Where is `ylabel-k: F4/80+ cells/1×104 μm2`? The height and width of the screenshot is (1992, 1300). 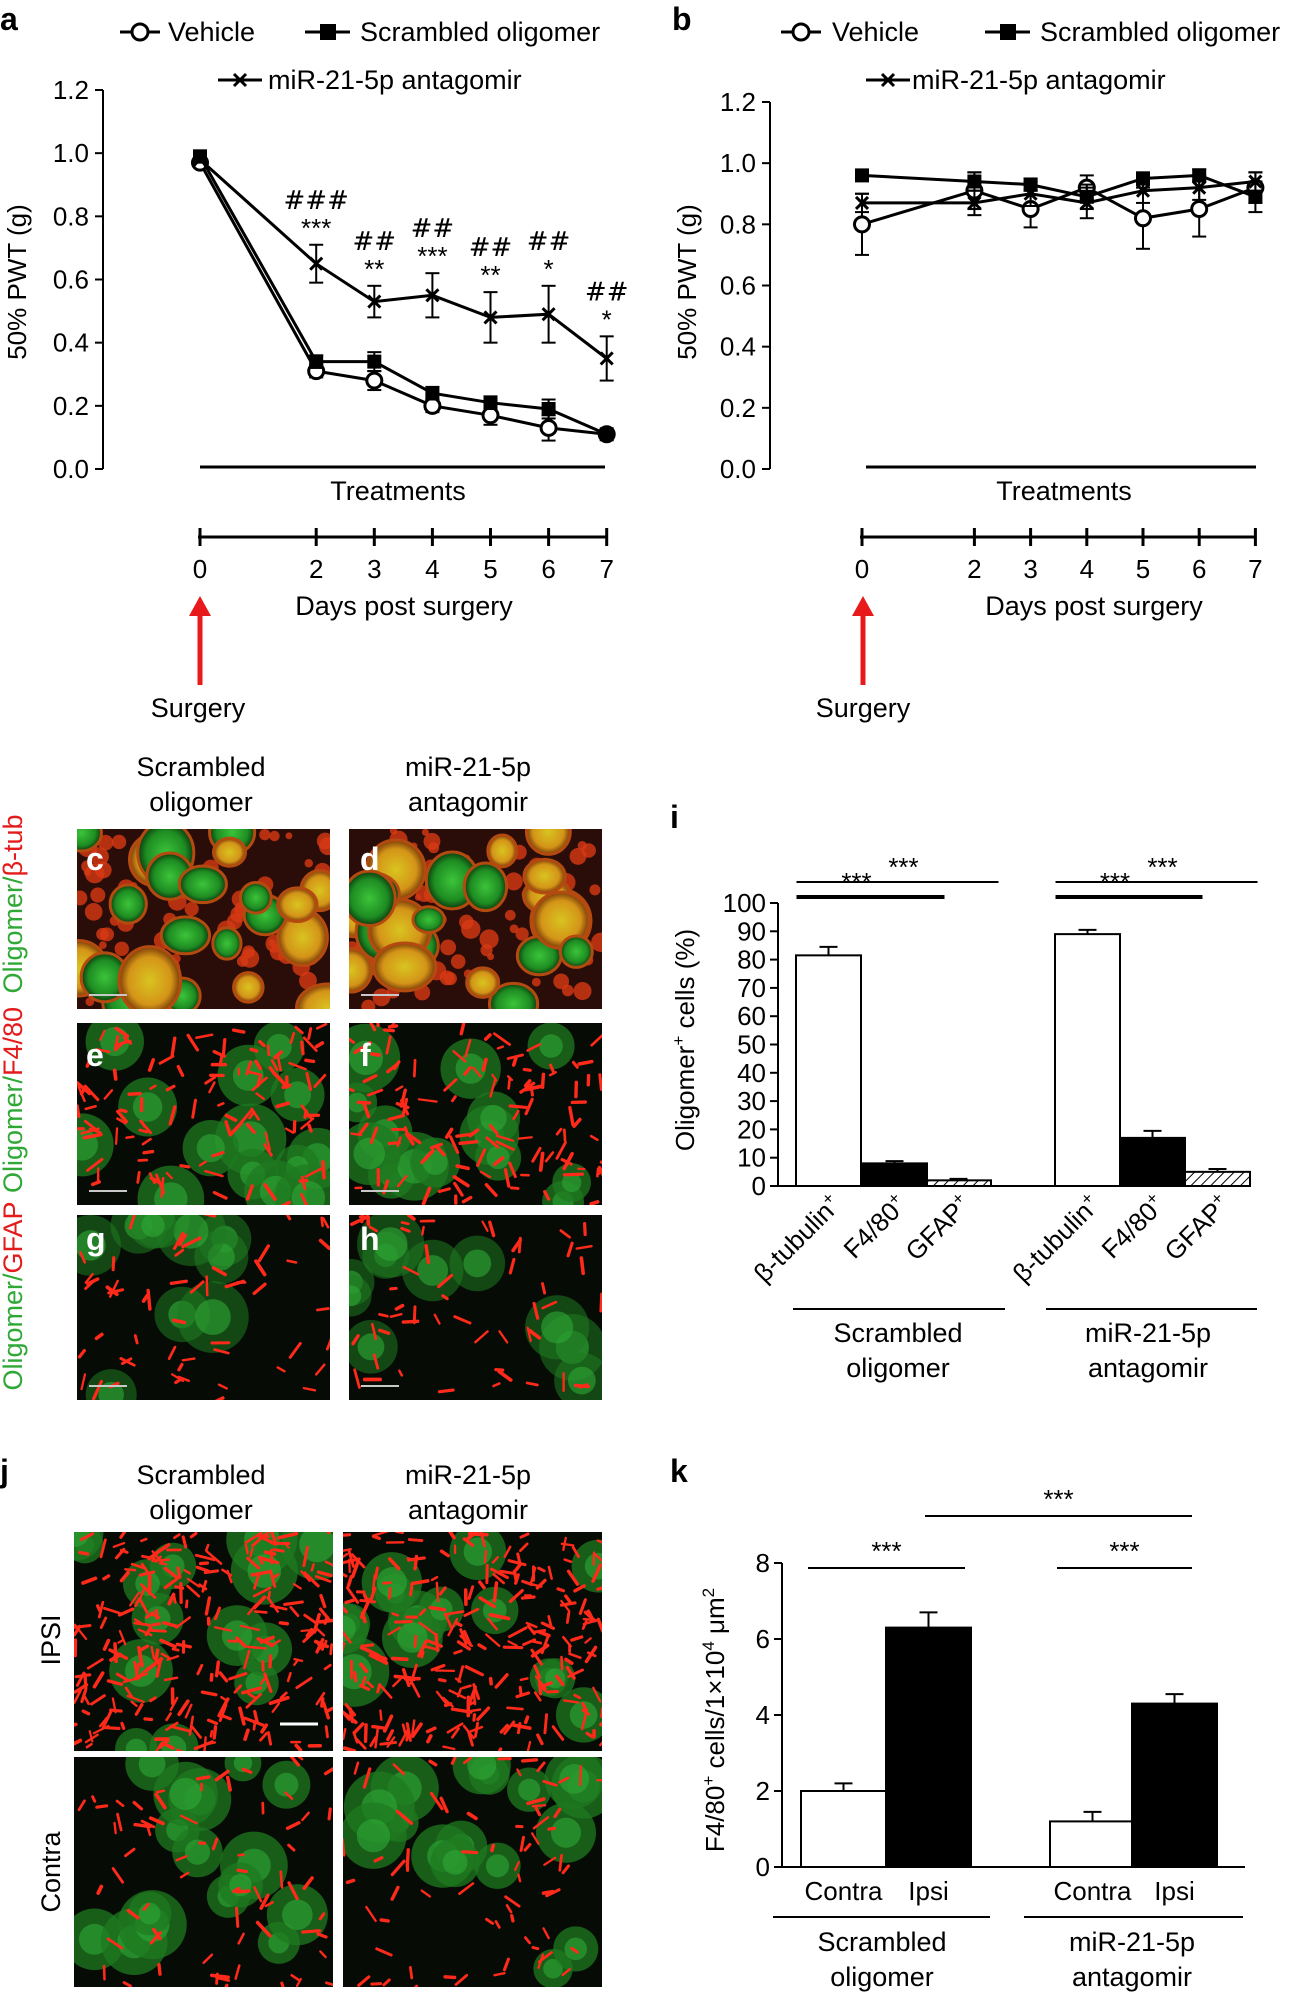
ylabel-k: F4/80+ cells/1×104 μm2 is located at coordinates (714, 1720).